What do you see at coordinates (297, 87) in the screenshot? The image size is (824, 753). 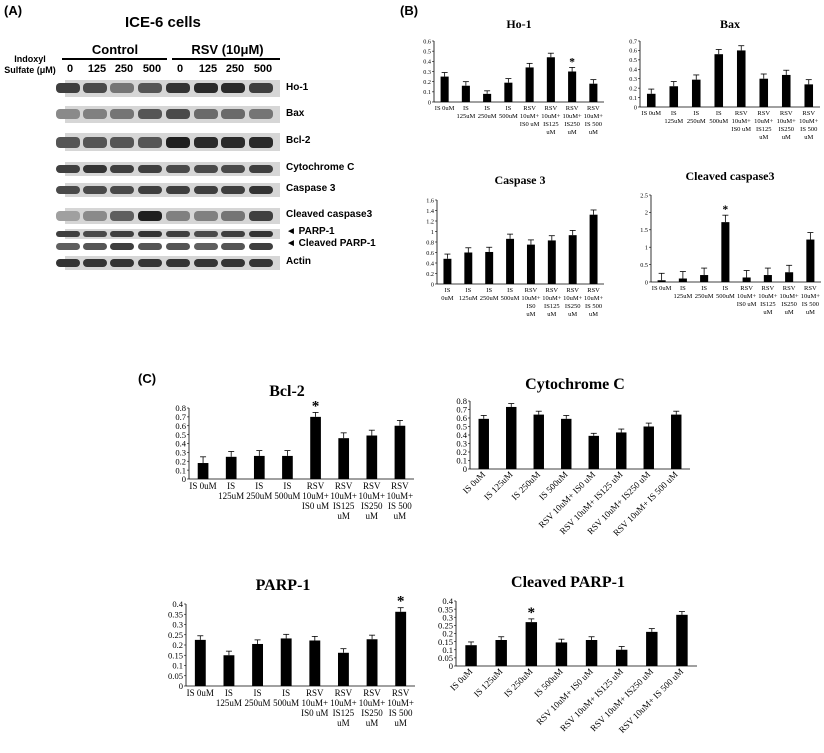 I see `band-label: Ho-1` at bounding box center [297, 87].